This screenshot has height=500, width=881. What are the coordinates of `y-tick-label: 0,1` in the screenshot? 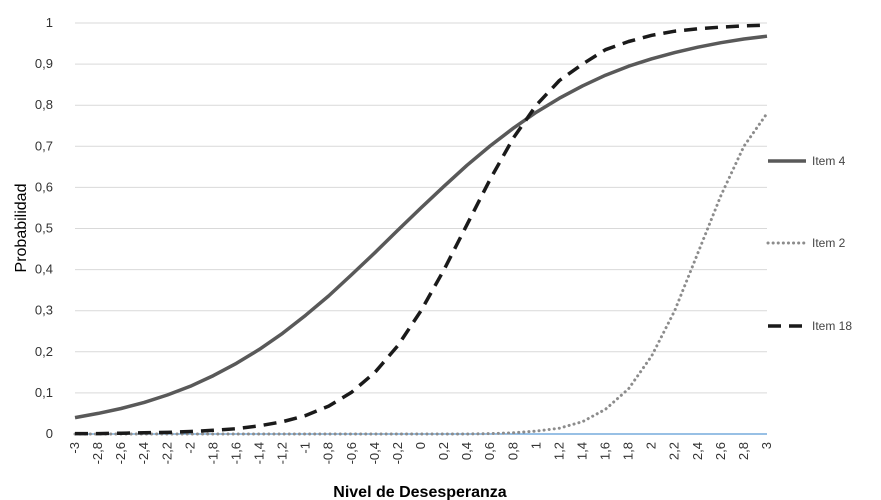 It's located at (44, 392).